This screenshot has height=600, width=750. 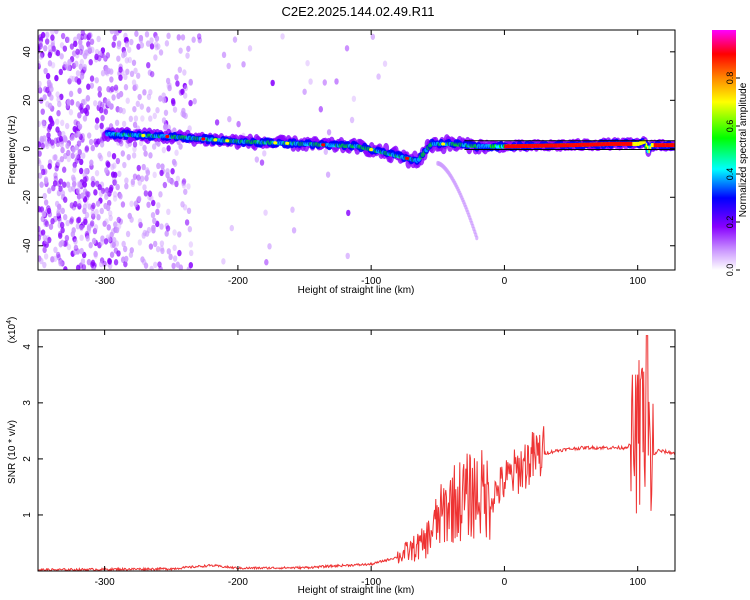 I want to click on x-tick-label: -300, so click(x=105, y=281).